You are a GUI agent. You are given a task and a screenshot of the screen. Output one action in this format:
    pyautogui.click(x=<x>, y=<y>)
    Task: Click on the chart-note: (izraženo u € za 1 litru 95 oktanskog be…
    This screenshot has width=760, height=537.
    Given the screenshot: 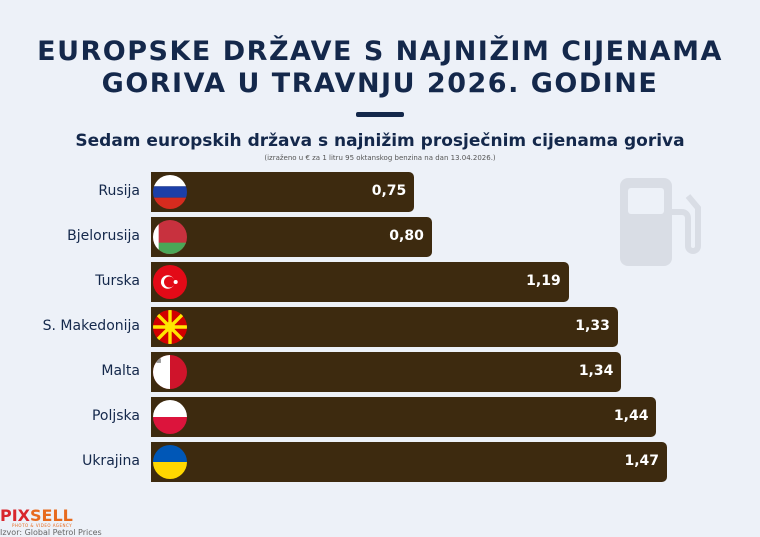 What is the action you would take?
    pyautogui.click(x=380, y=158)
    